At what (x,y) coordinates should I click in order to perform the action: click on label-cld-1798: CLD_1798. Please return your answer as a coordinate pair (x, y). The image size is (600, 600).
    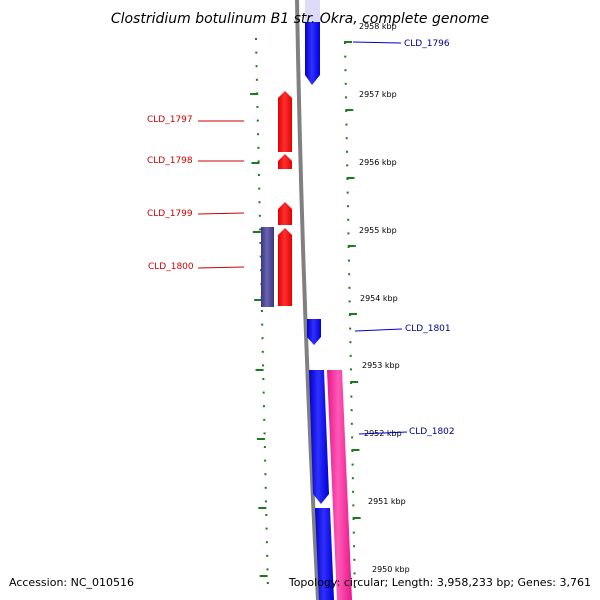
    Looking at the image, I should click on (170, 161).